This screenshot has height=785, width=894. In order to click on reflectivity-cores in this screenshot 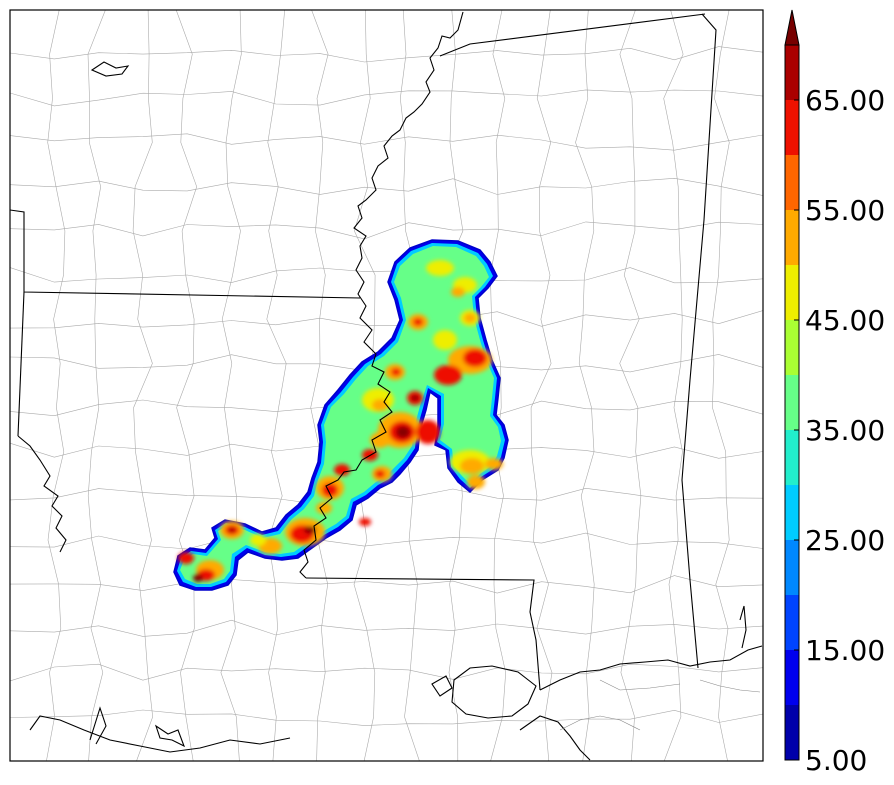, I will do `click(340, 421)`.